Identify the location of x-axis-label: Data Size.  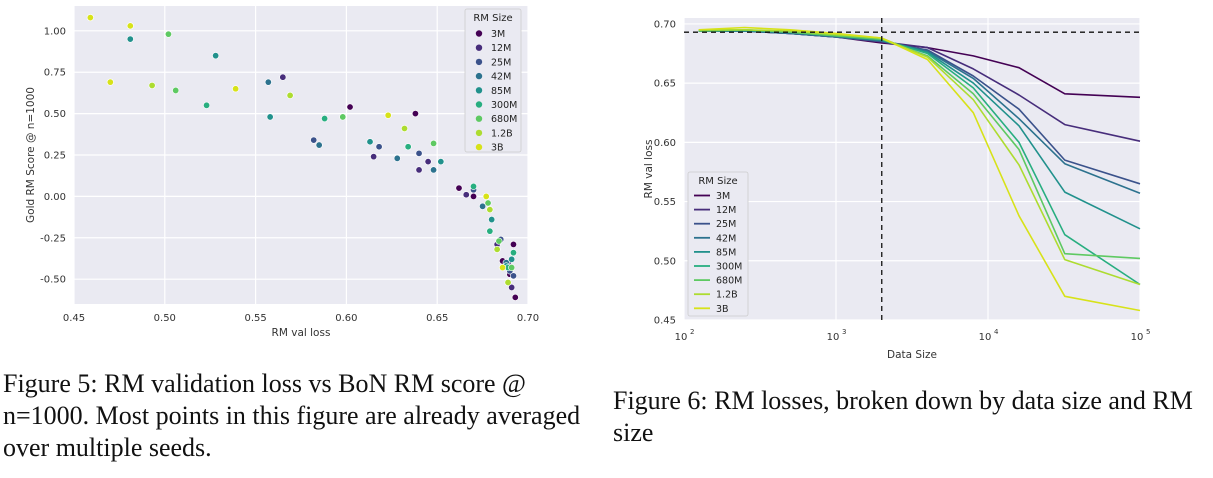
(912, 355).